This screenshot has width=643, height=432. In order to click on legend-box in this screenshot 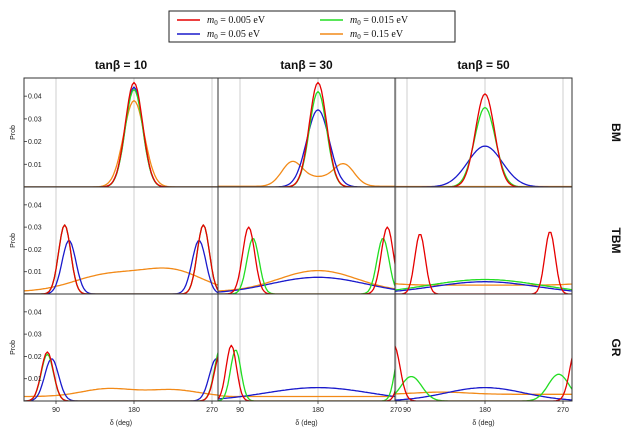, I will do `click(312, 26)`.